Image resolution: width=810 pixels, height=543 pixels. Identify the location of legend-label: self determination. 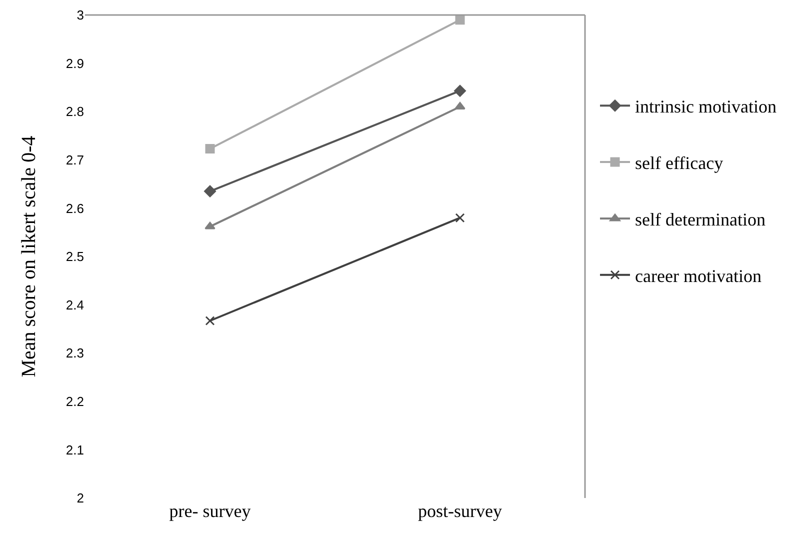
(700, 219).